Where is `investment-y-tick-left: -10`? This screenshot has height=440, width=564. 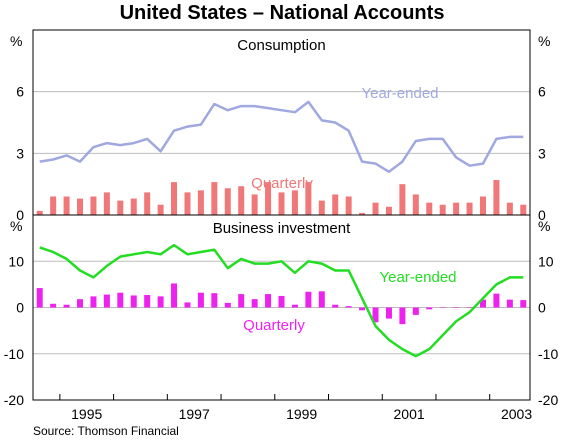 investment-y-tick-left: -10 is located at coordinates (14, 354).